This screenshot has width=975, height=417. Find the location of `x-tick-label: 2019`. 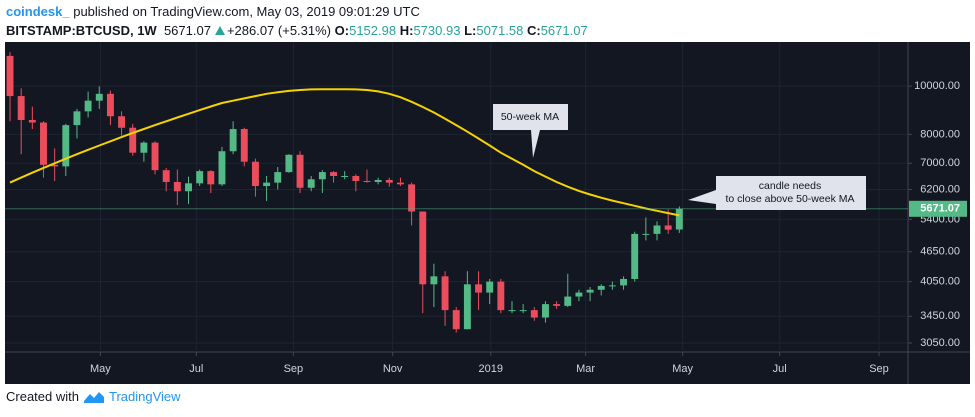

x-tick-label: 2019 is located at coordinates (491, 369).